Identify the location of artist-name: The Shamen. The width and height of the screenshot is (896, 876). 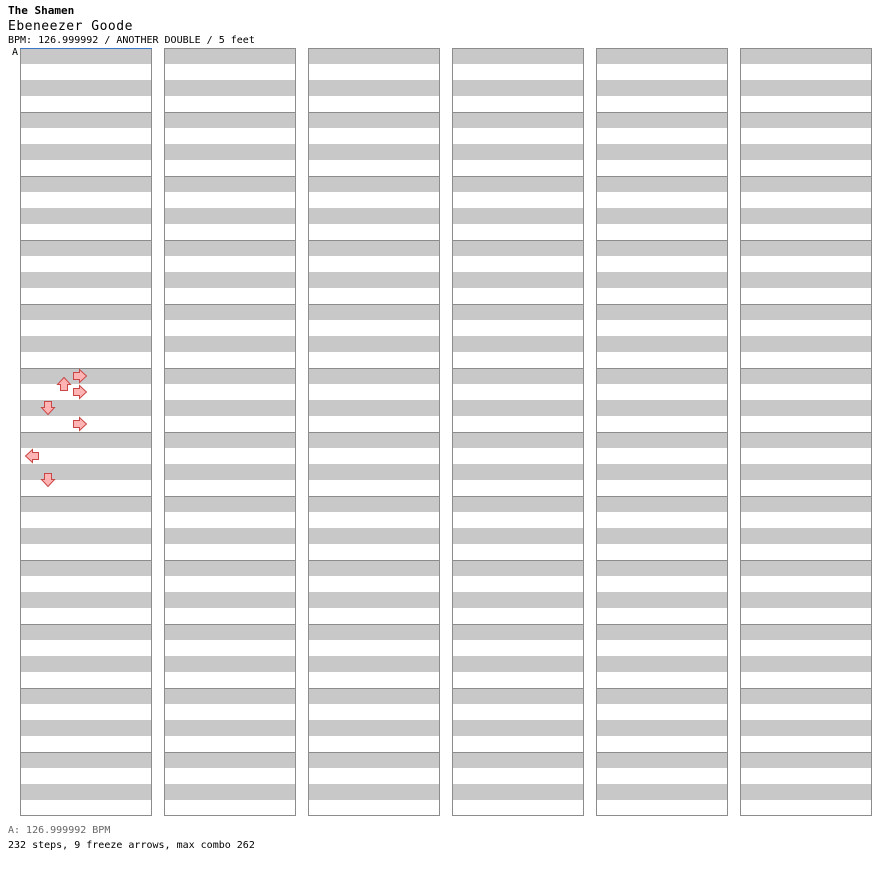
(41, 10).